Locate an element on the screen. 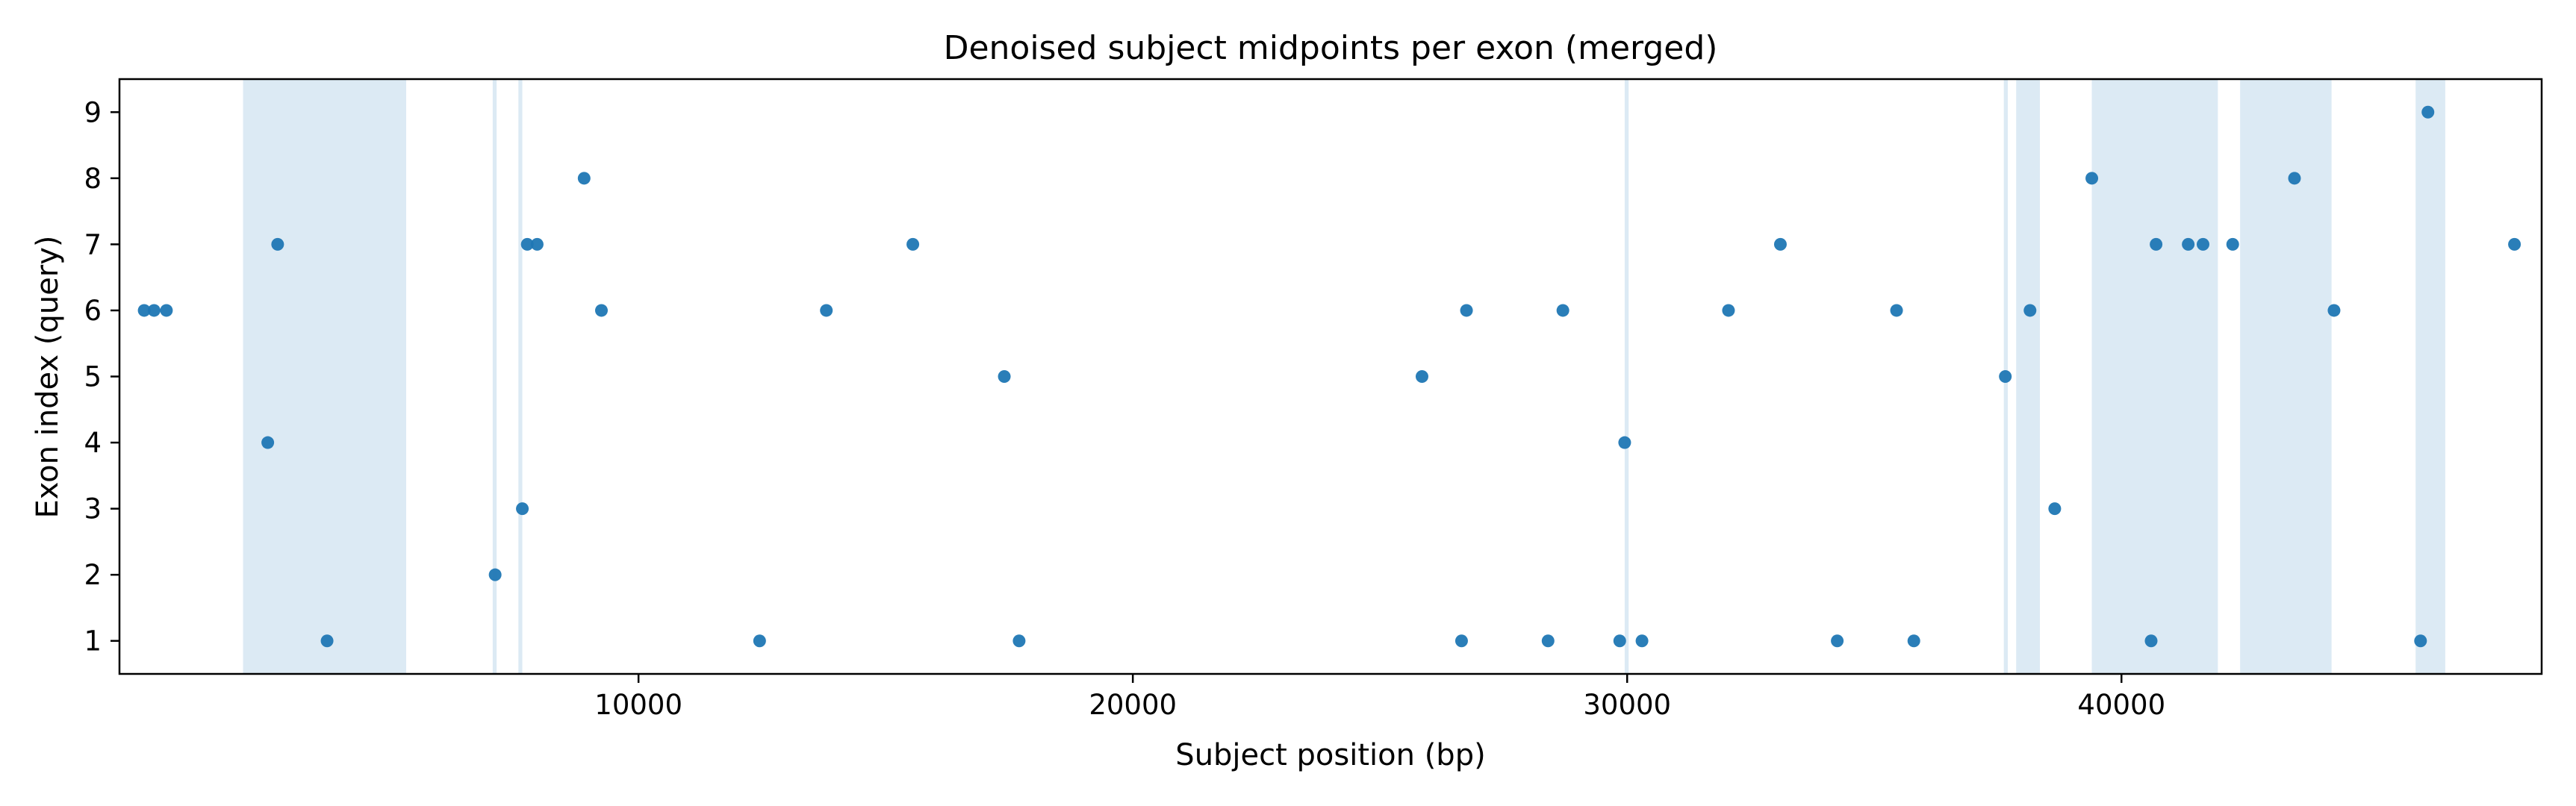 The width and height of the screenshot is (2576, 806). y-tick-label: 9 is located at coordinates (93, 112).